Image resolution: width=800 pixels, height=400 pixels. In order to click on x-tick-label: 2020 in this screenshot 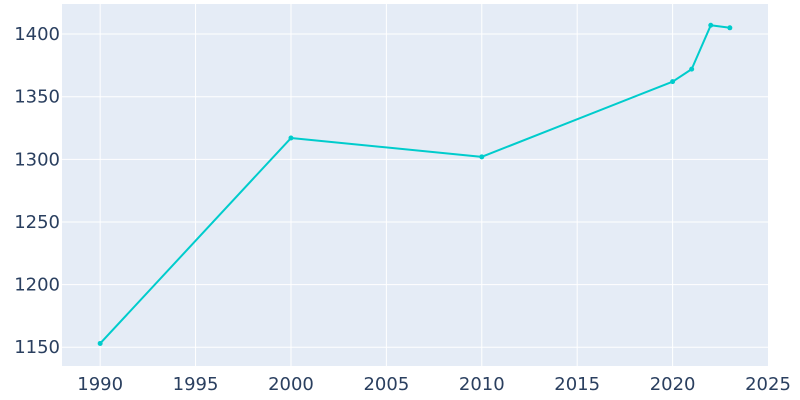, I will do `click(673, 384)`.